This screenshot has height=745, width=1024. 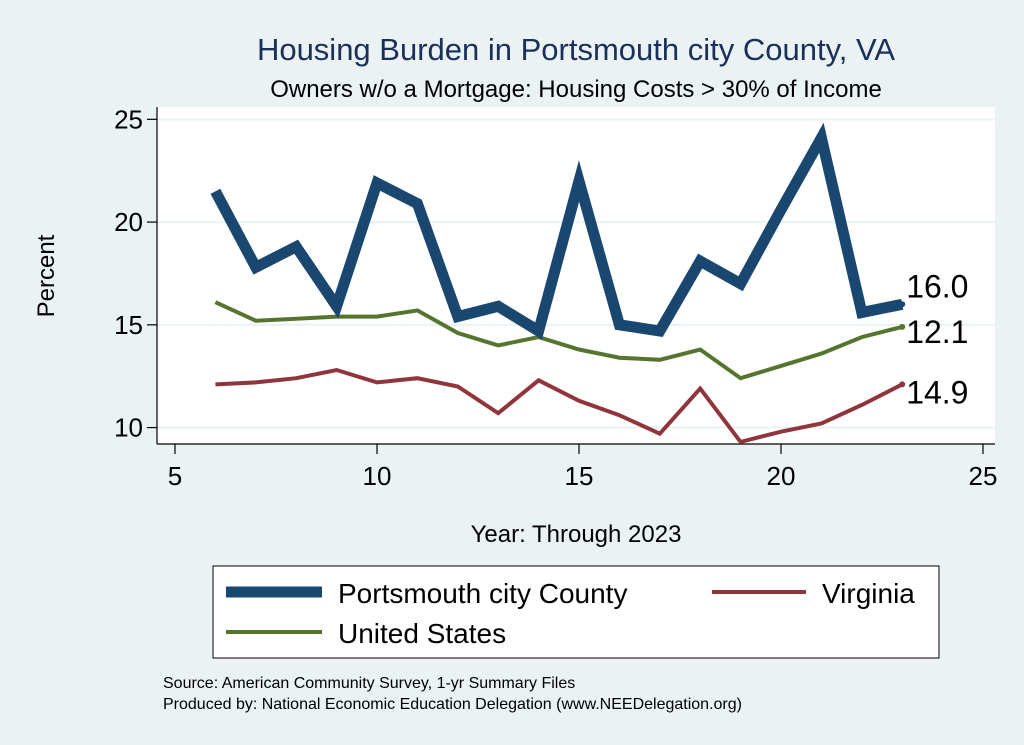 What do you see at coordinates (868, 593) in the screenshot?
I see `legend-label-1: Virginia` at bounding box center [868, 593].